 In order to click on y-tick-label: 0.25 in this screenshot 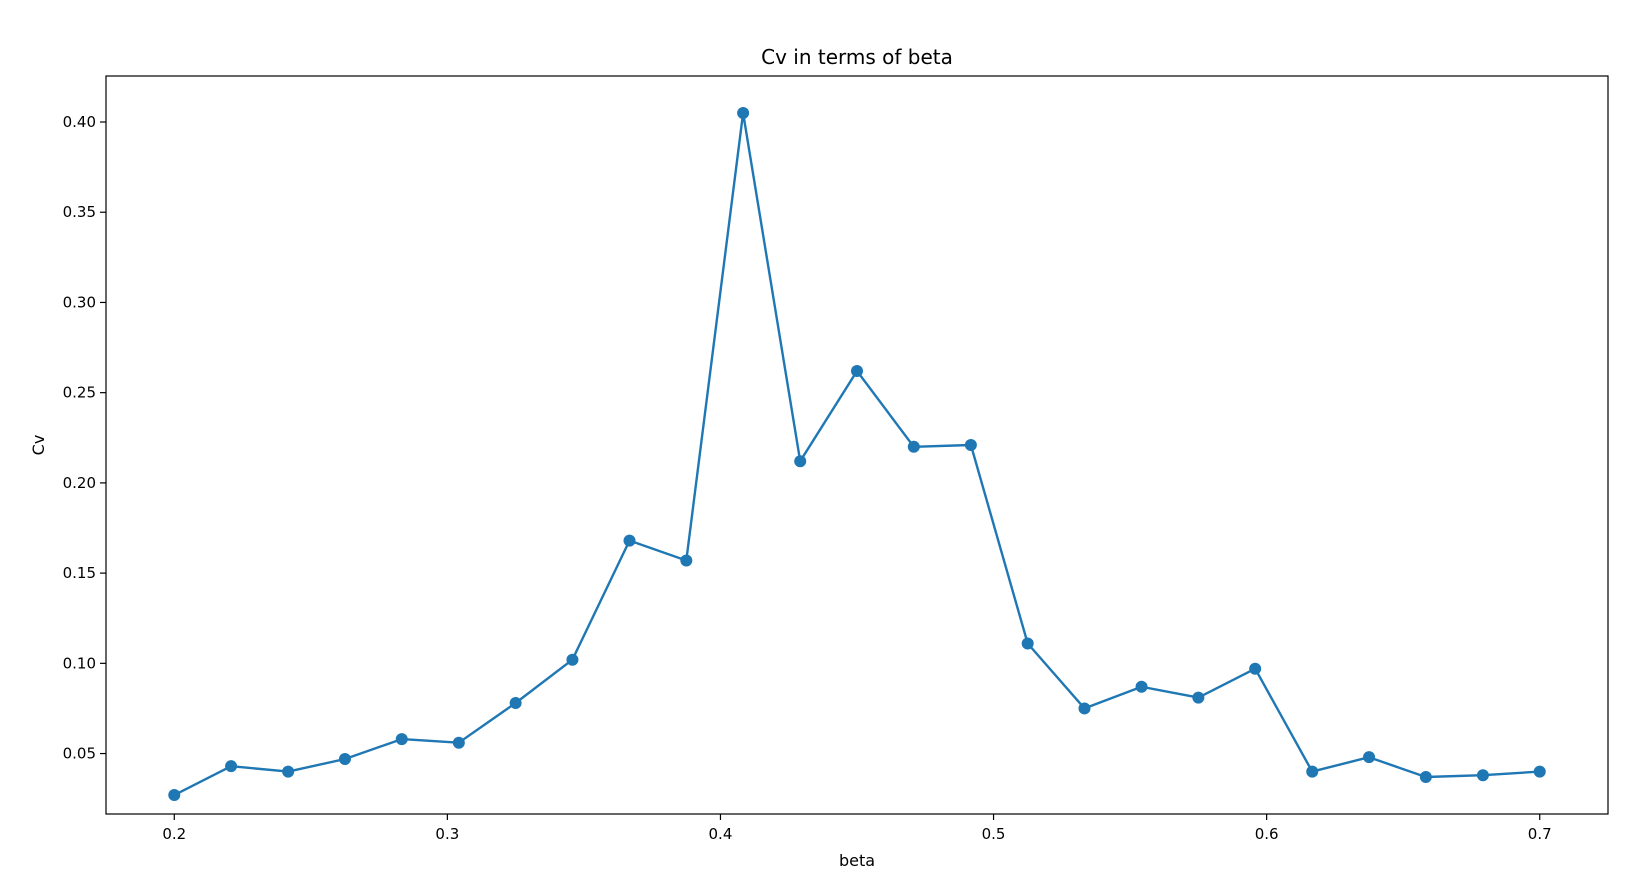, I will do `click(79, 393)`.